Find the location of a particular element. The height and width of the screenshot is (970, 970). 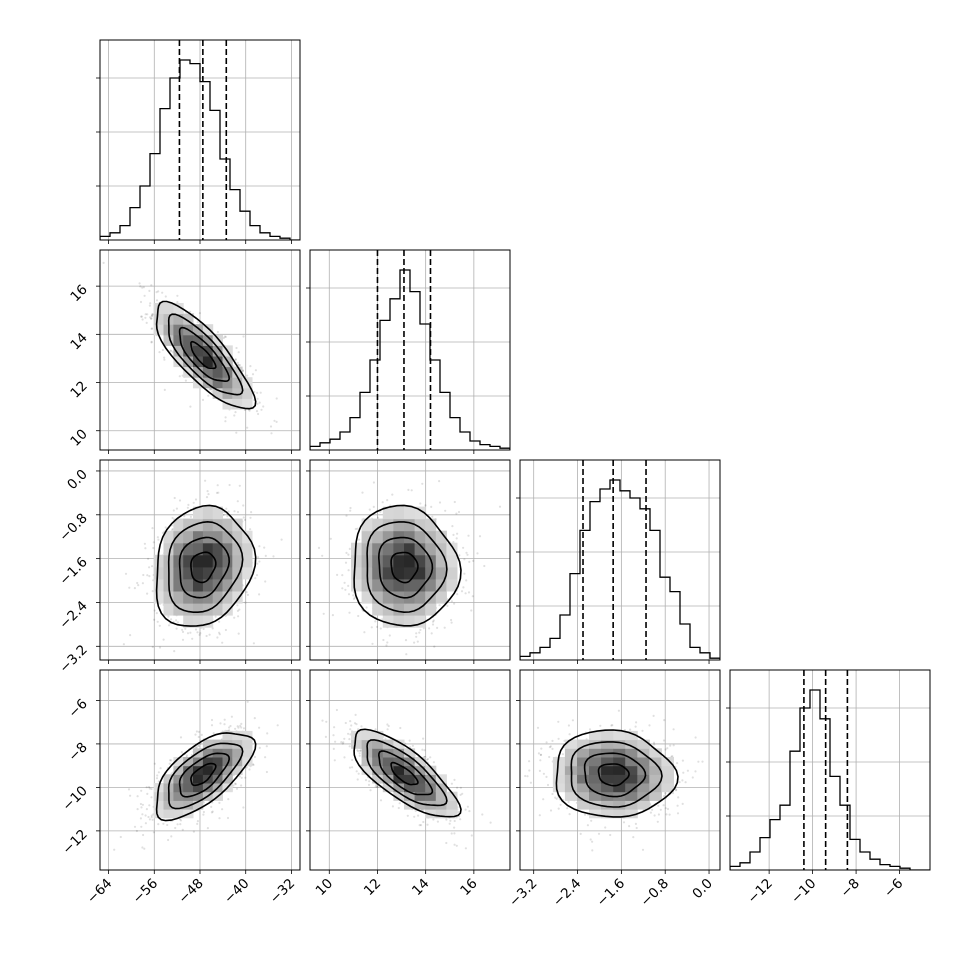

y-tick-label: −8 is located at coordinates (77, 751).